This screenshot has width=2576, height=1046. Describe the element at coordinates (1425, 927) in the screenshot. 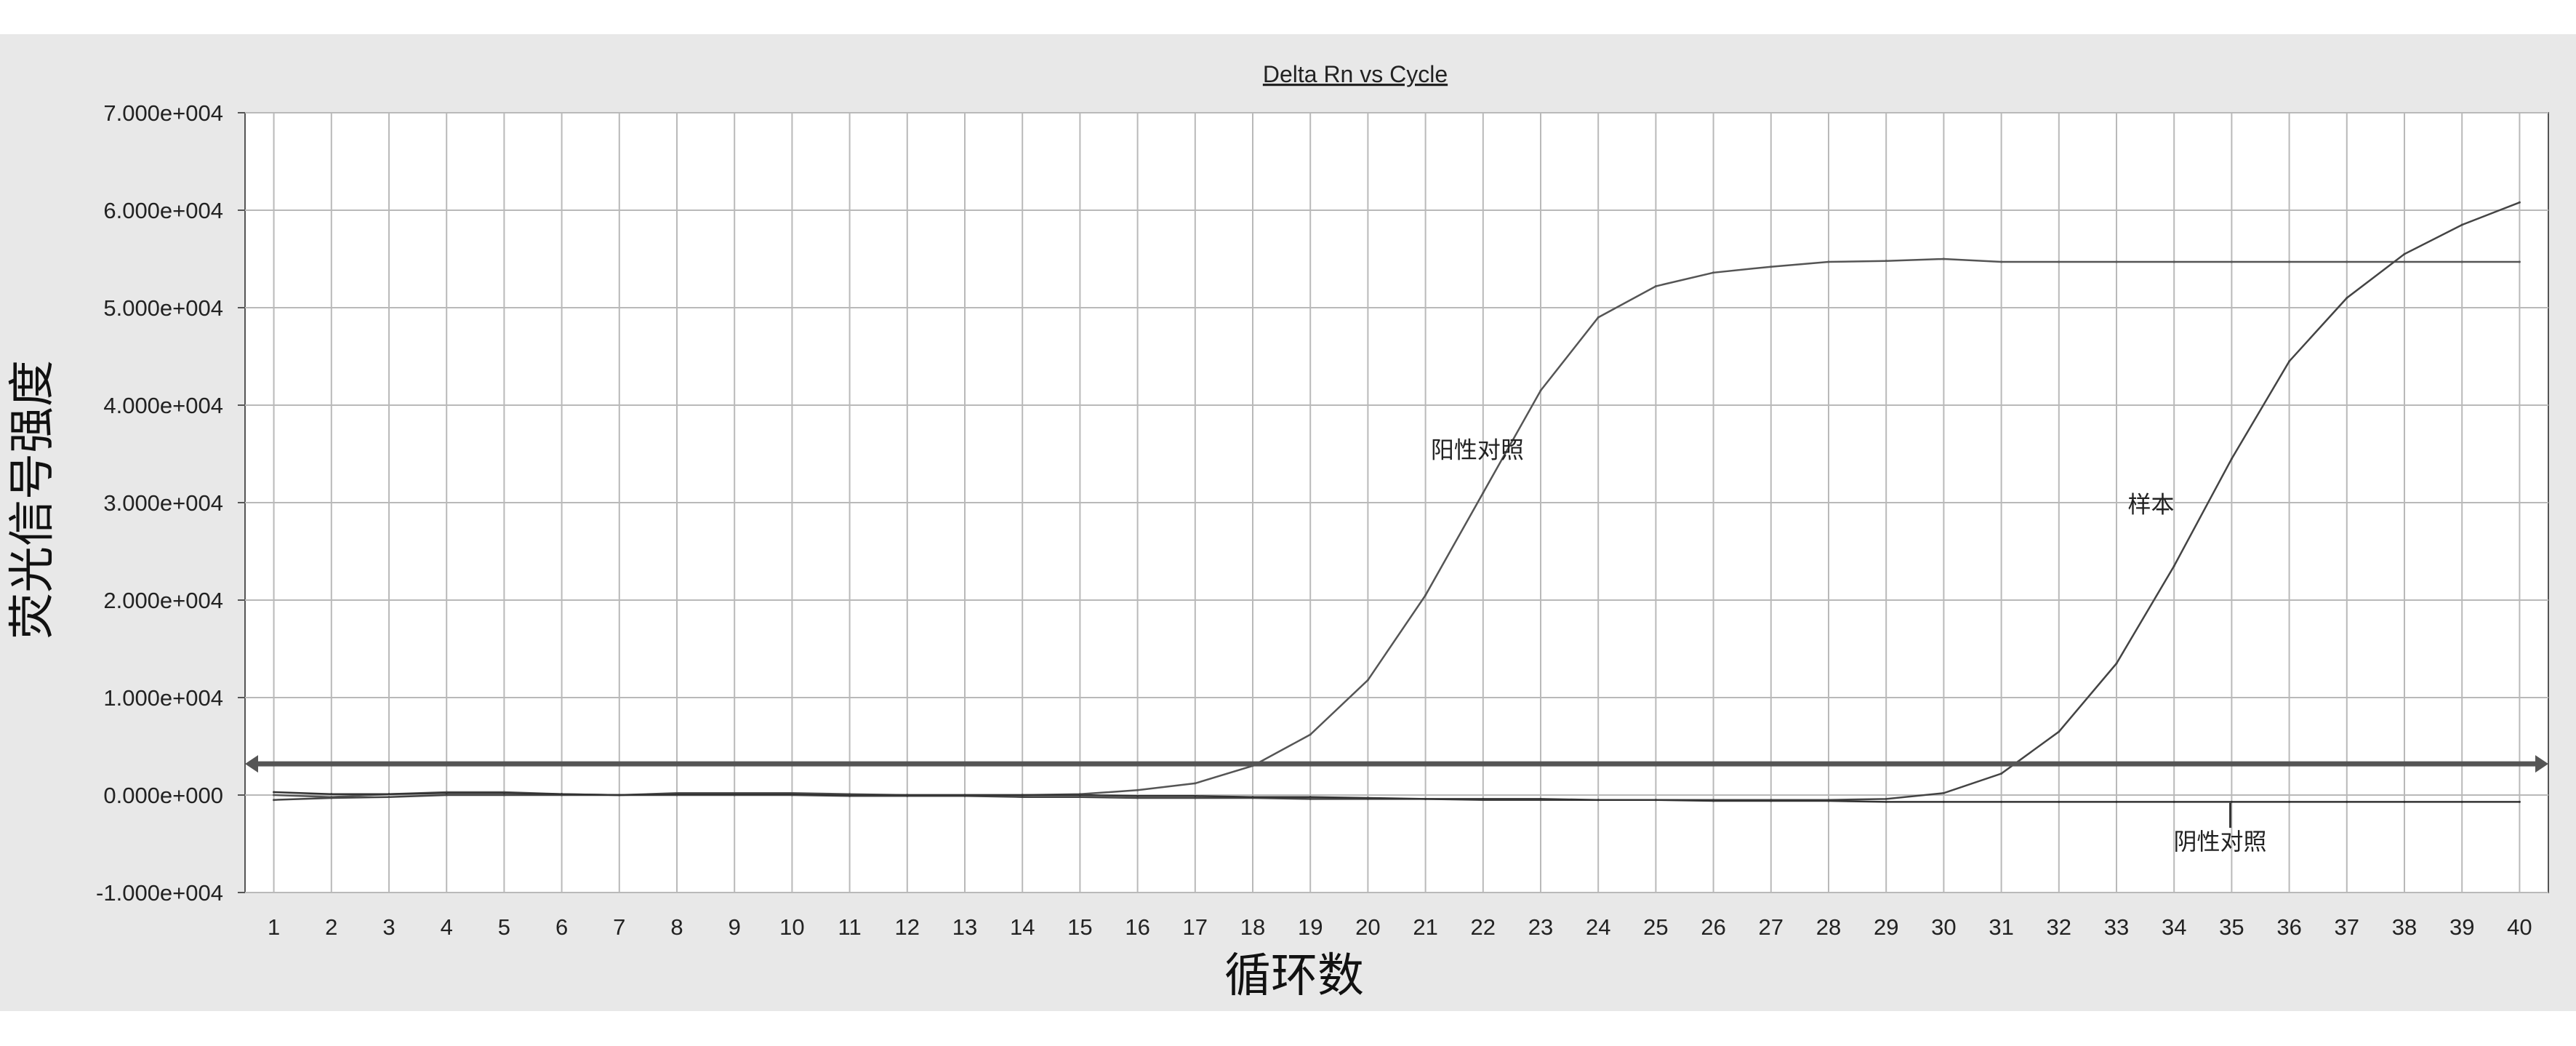

I see `x-tick-label: 21` at that location.